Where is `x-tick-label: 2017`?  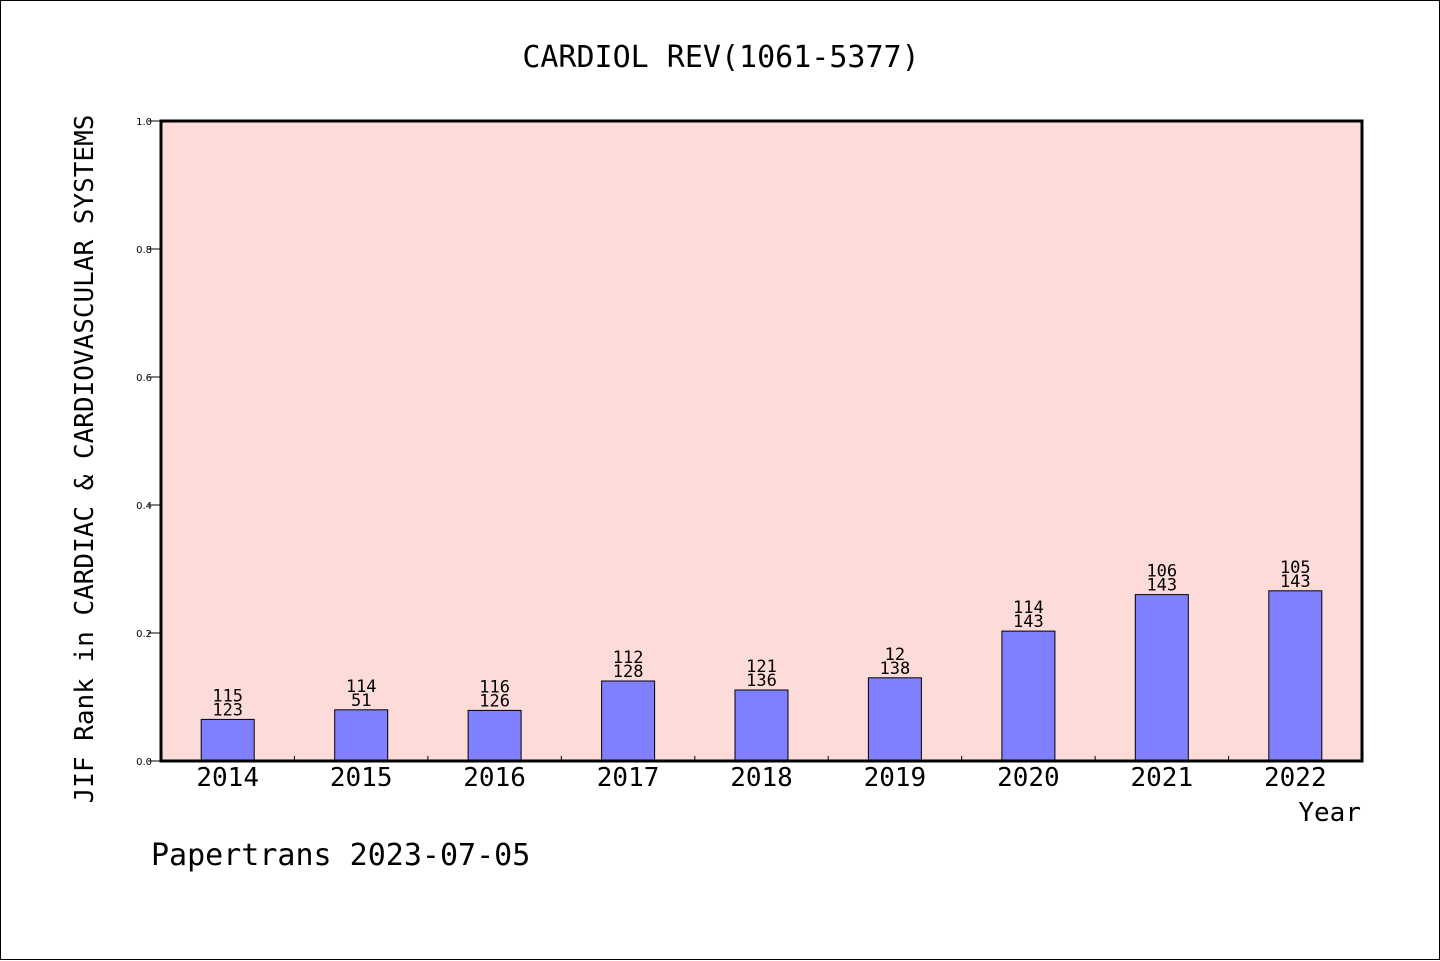 x-tick-label: 2017 is located at coordinates (628, 778).